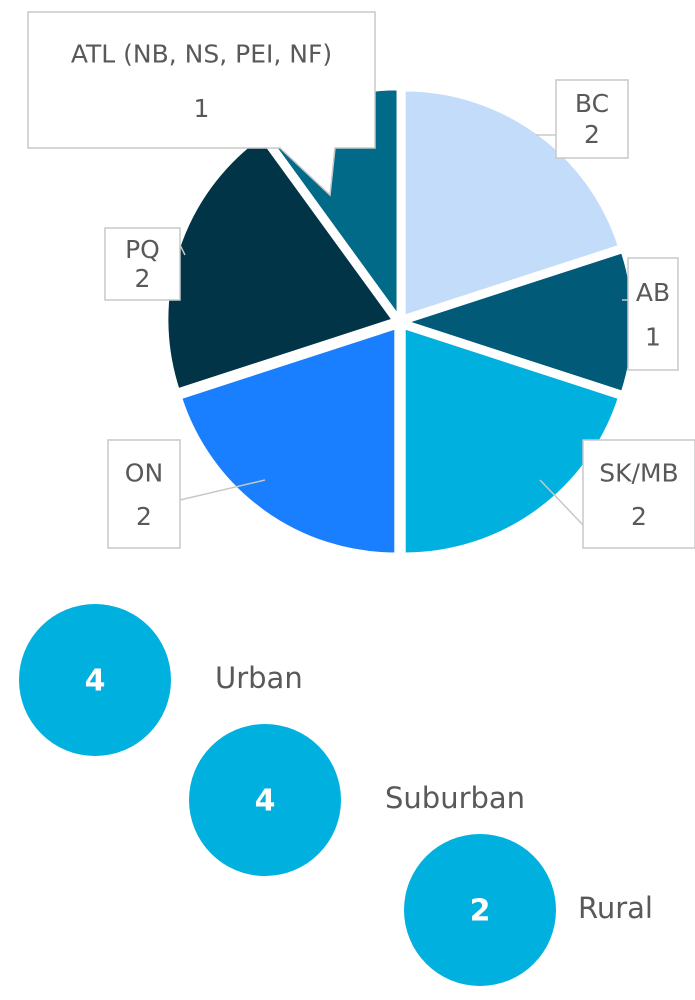 Image resolution: width=695 pixels, height=1000 pixels. Describe the element at coordinates (259, 678) in the screenshot. I see `group-label: Urban` at that location.